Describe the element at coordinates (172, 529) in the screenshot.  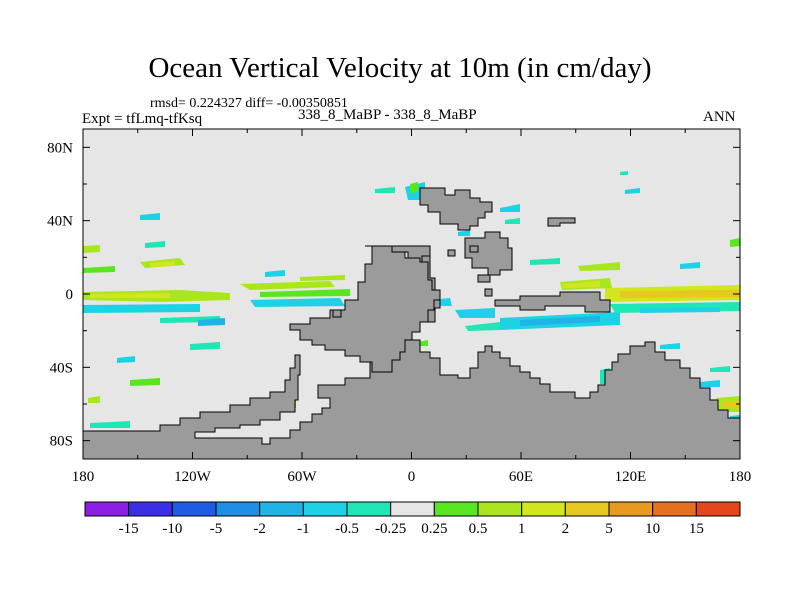
I see `colorbar-label: -10` at that location.